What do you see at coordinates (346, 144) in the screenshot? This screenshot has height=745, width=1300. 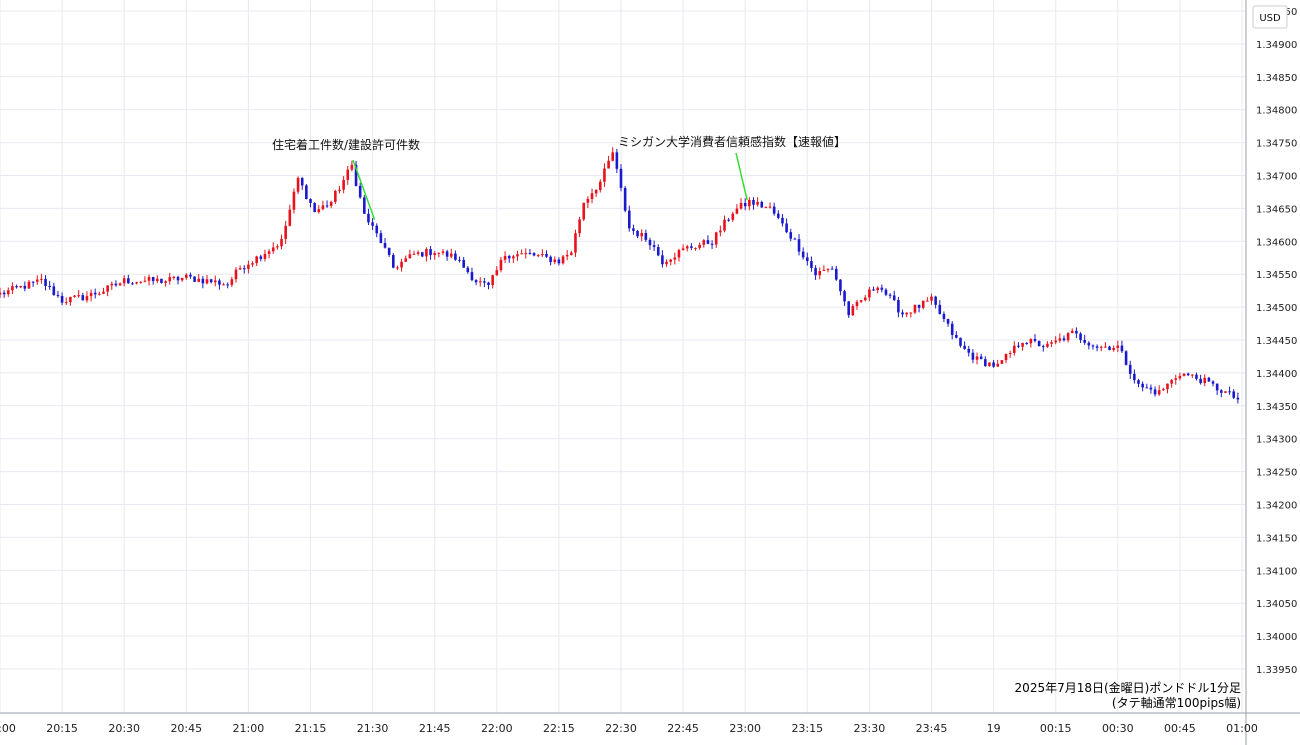 I see `annotation-label: 住宅着工件数/建設許可件数` at bounding box center [346, 144].